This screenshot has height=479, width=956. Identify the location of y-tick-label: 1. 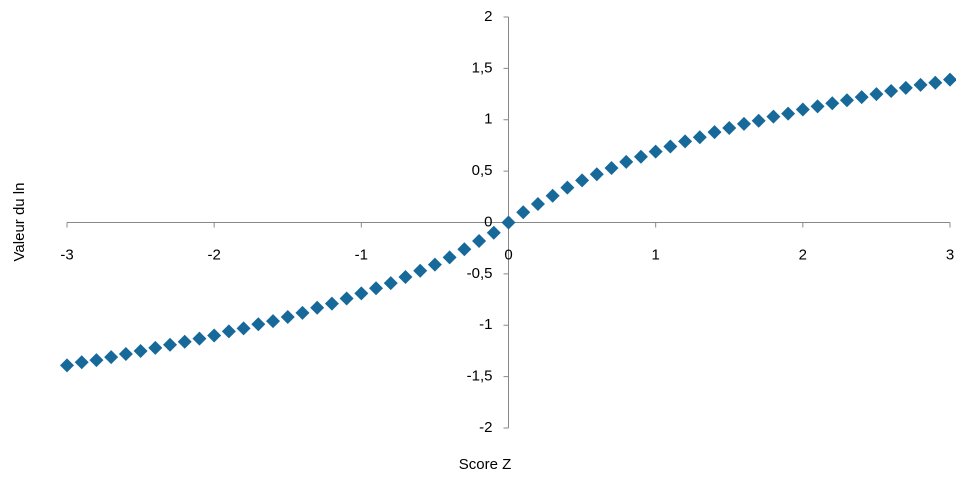
(488, 119).